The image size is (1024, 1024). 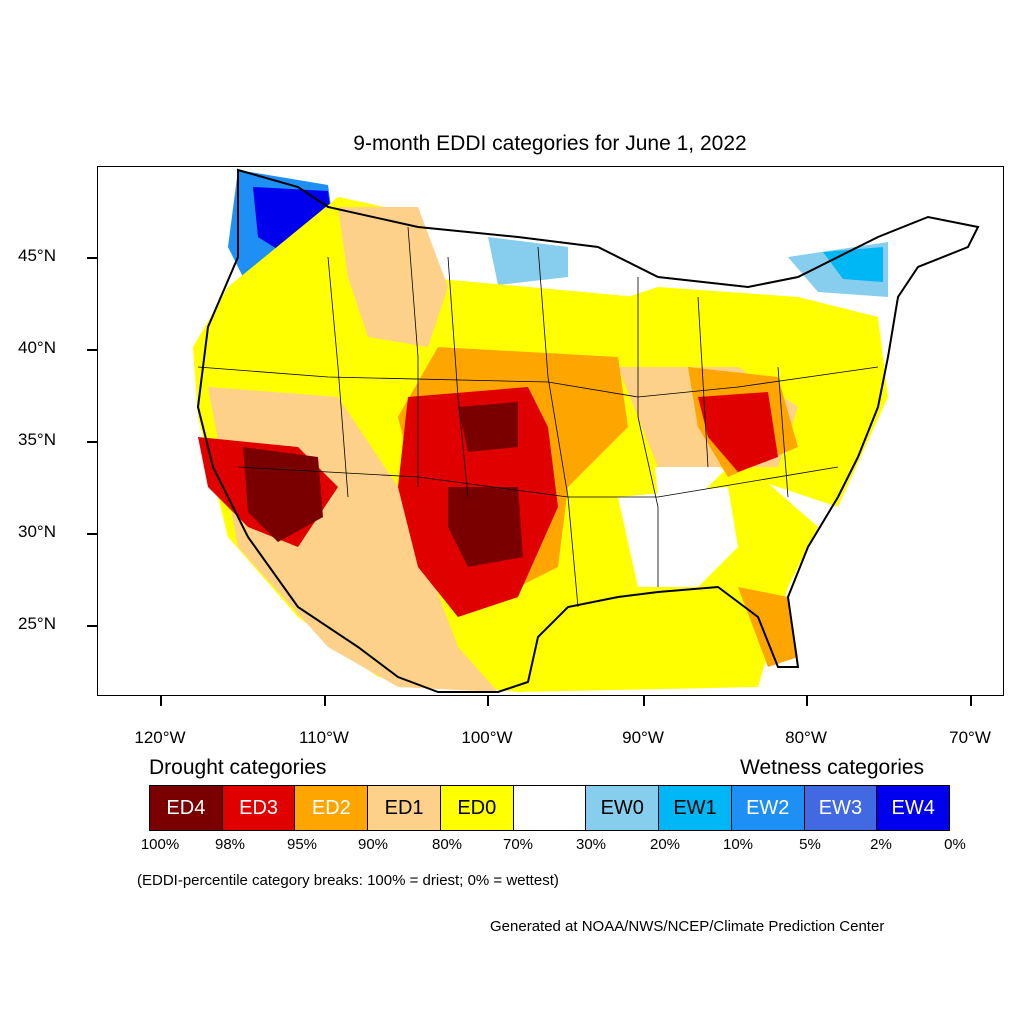 What do you see at coordinates (955, 844) in the screenshot?
I see `legend-break-label: 0%` at bounding box center [955, 844].